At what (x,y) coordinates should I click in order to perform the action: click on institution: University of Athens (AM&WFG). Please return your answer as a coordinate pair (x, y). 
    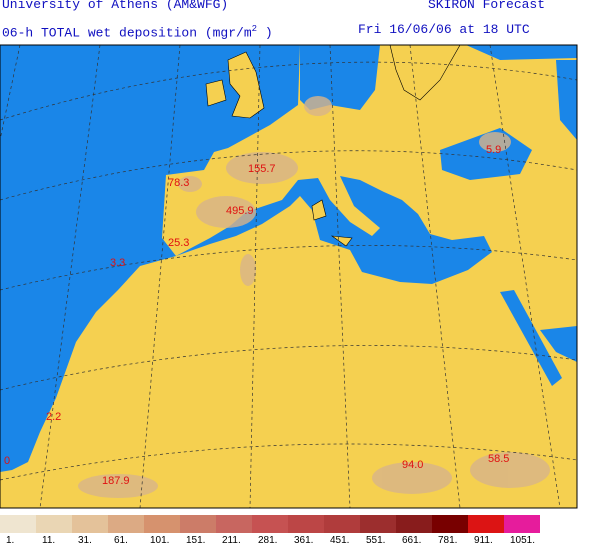
    Looking at the image, I should click on (115, 6).